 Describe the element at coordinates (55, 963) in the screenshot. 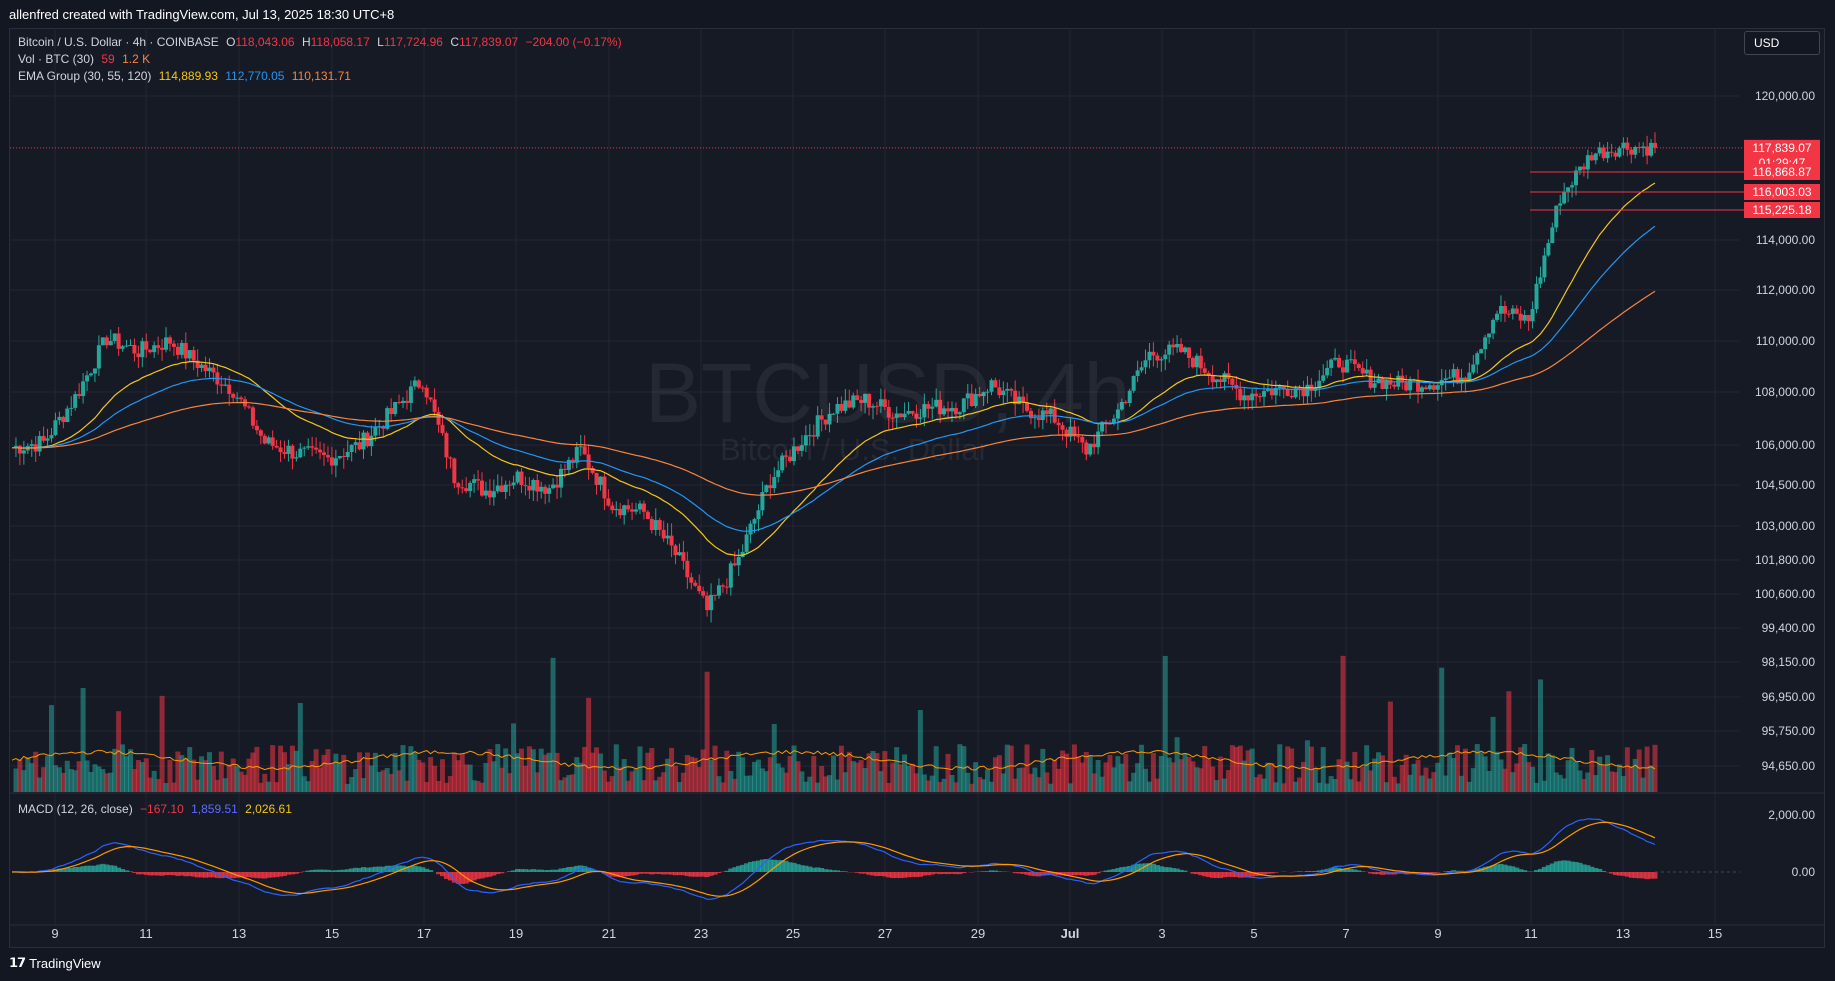

I see `footer-branding: 𝟭𝟳 TradingView` at that location.